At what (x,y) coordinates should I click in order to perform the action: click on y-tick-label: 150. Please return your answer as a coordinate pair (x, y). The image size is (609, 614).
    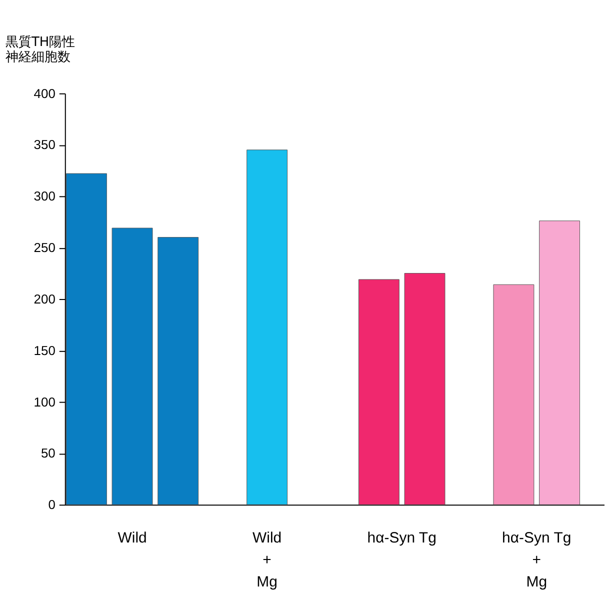
    Looking at the image, I should click on (45, 350).